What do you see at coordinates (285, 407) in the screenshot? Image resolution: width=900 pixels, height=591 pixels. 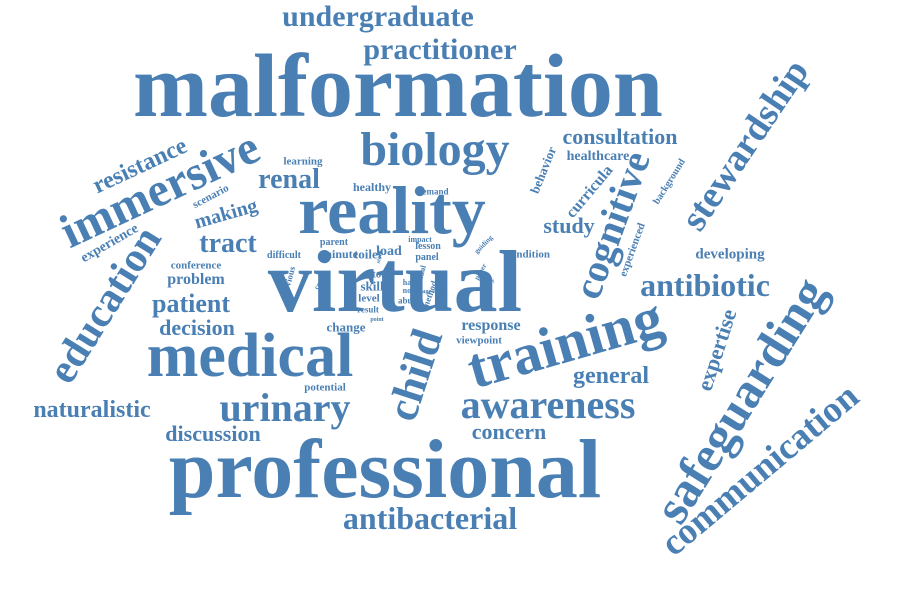 I see `word-urinary: urinary` at bounding box center [285, 407].